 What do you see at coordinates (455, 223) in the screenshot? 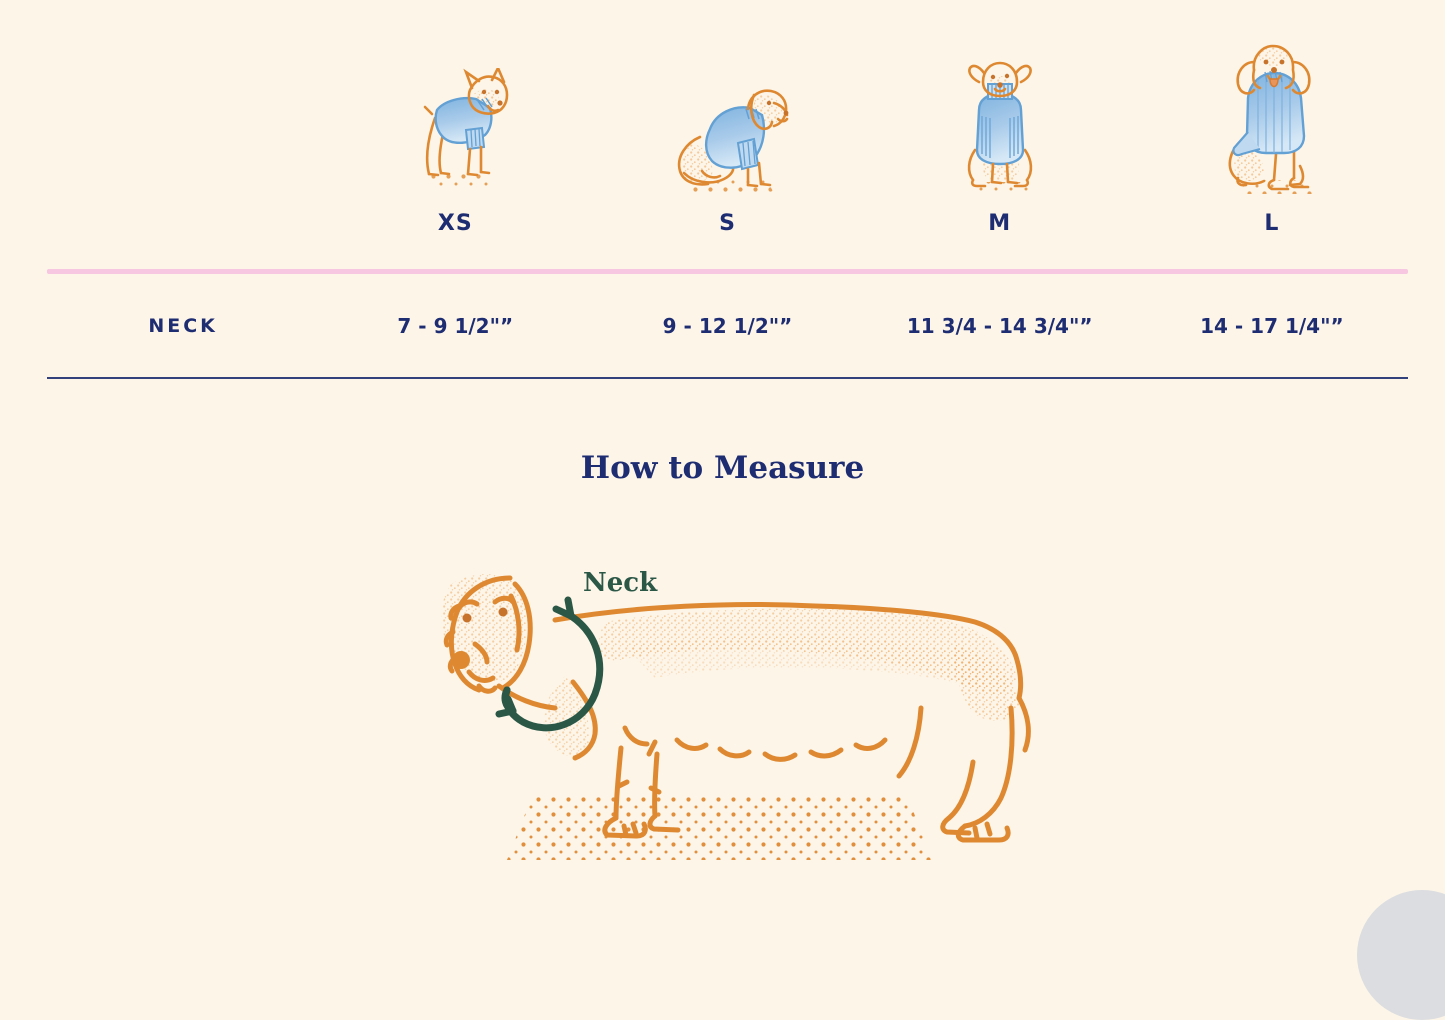
I see `size-label-xs: XS` at bounding box center [455, 223].